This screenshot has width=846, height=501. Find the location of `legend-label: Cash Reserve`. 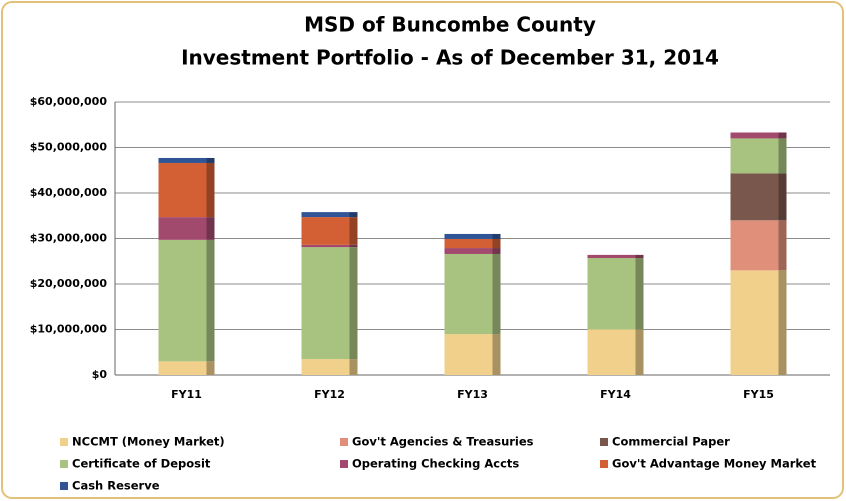

legend-label: Cash Reserve is located at coordinates (116, 486).